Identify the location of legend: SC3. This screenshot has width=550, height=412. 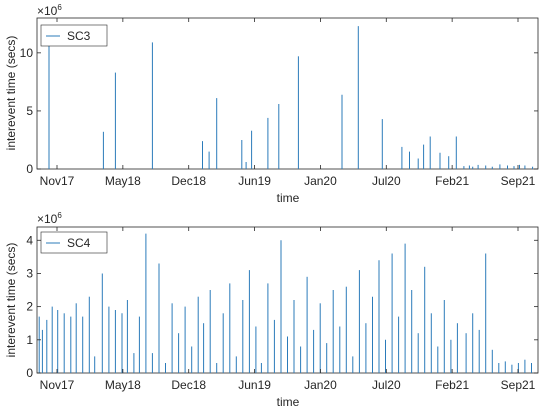
(74, 35).